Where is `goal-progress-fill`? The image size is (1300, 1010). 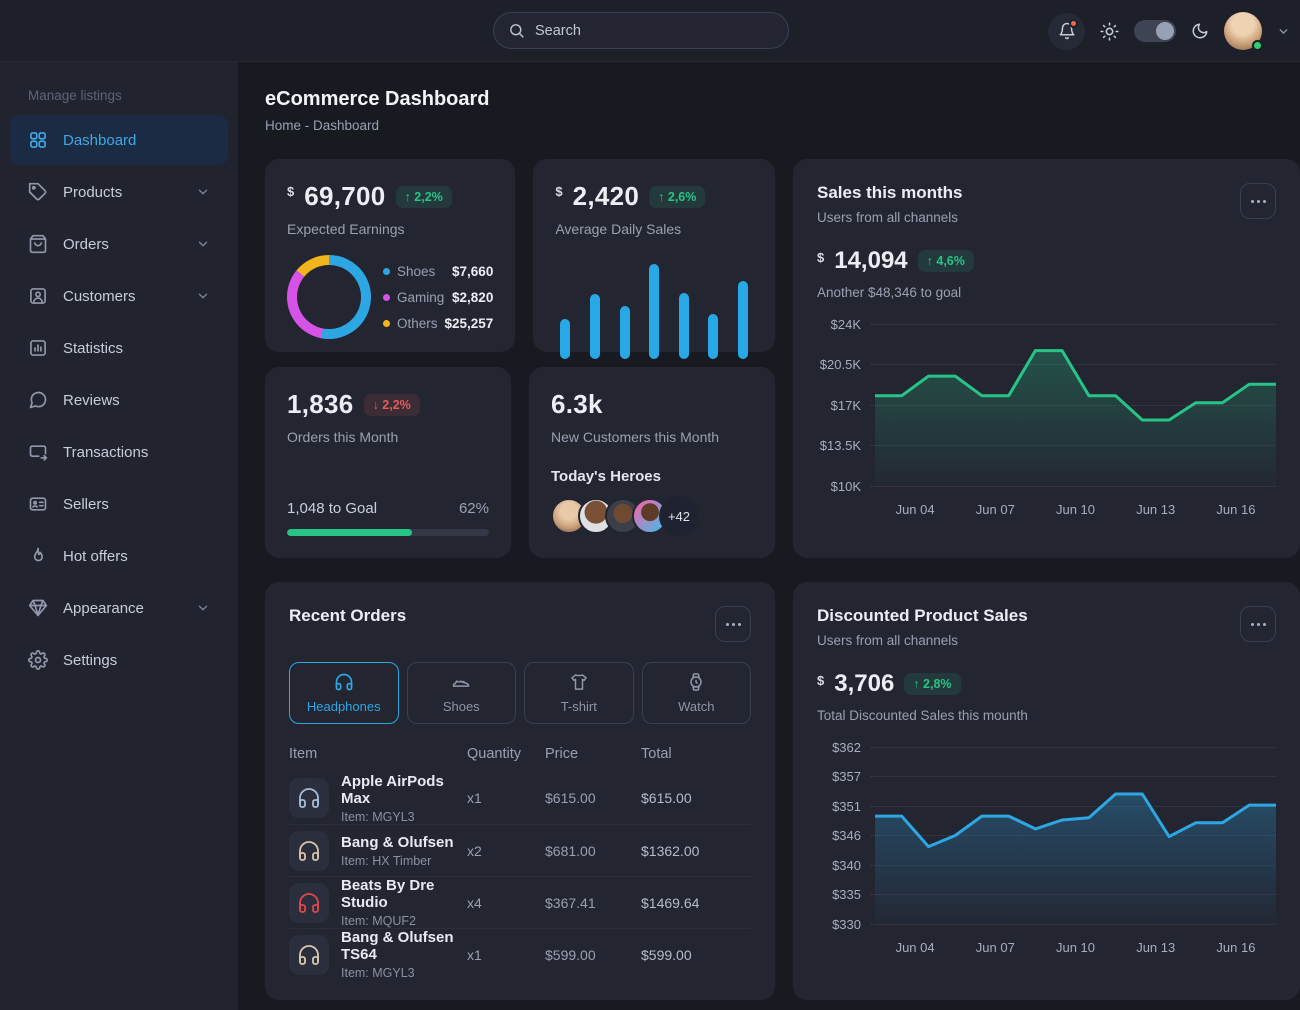
goal-progress-fill is located at coordinates (350, 532).